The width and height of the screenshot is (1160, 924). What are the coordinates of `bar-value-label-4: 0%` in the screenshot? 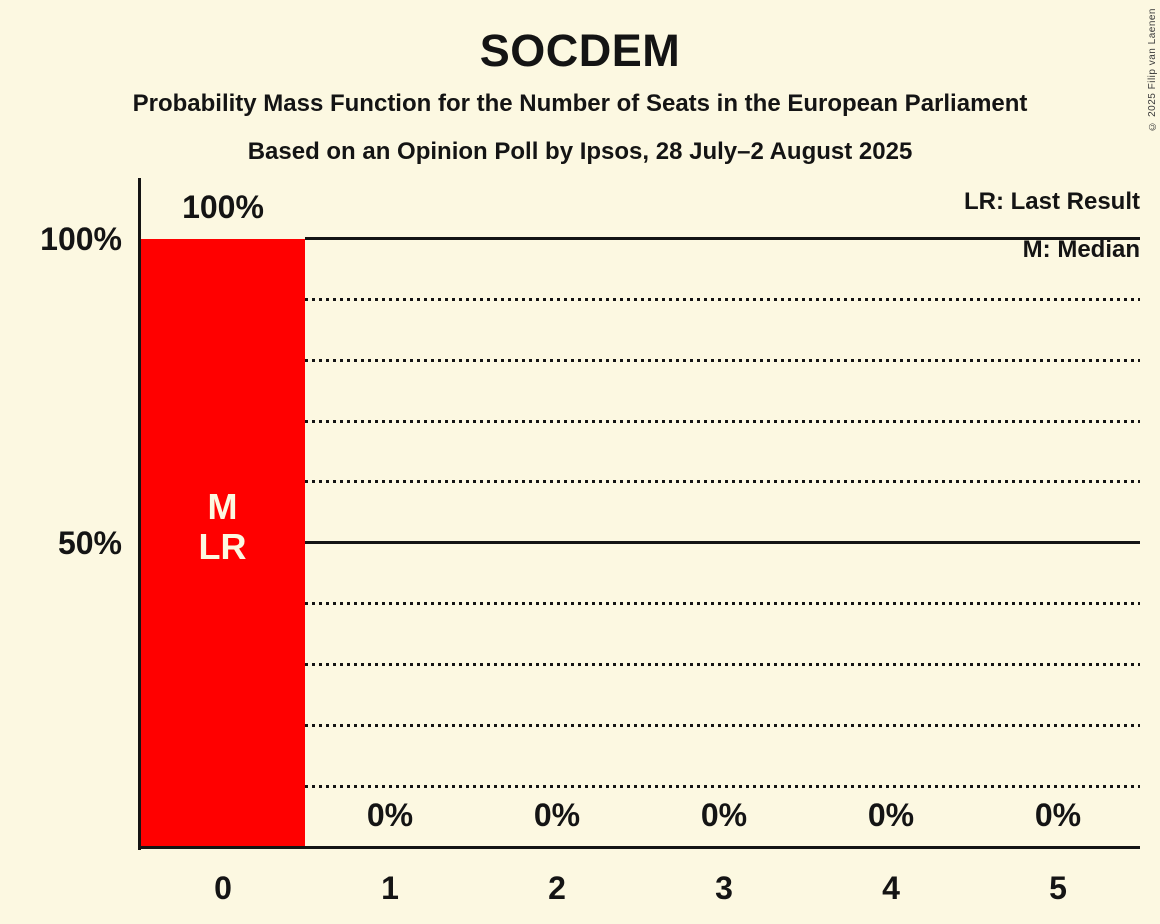 It's located at (891, 815).